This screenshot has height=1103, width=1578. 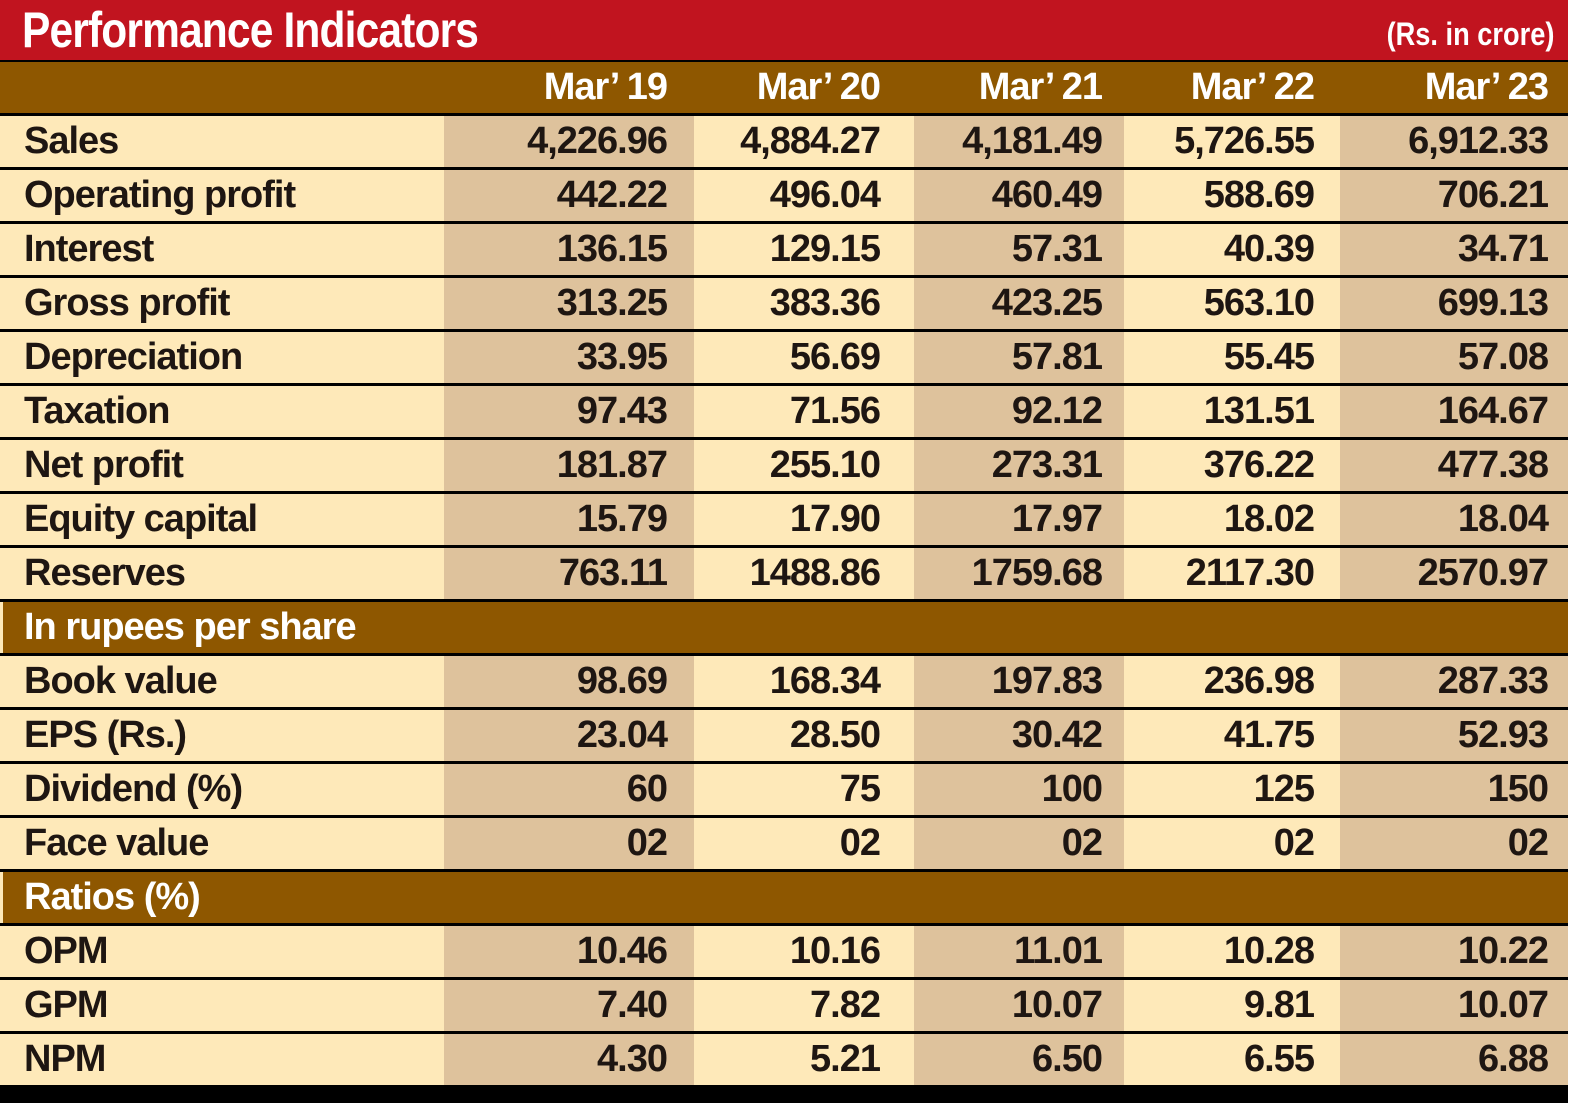 What do you see at coordinates (804, 411) in the screenshot?
I see `table-cell: 71.56` at bounding box center [804, 411].